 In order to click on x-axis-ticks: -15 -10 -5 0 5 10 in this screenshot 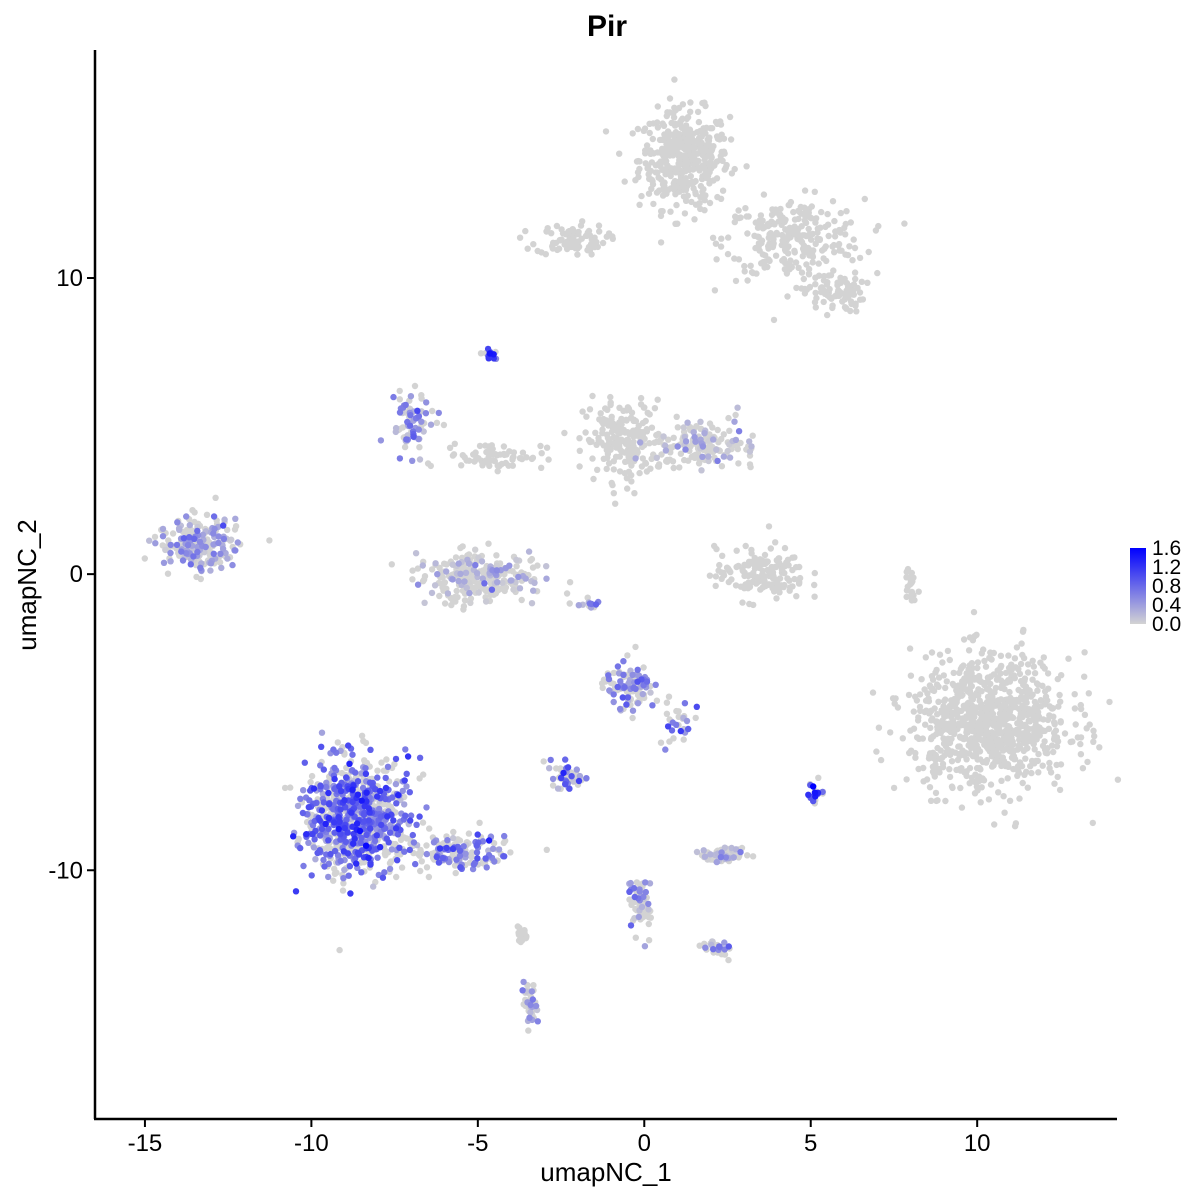, I will do `click(559, 1138)`.